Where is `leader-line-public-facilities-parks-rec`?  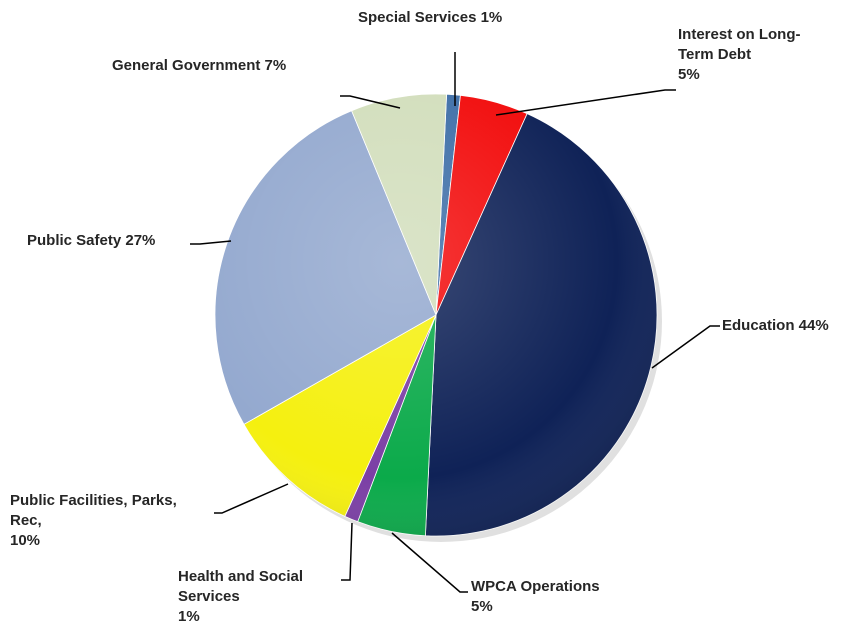
leader-line-public-facilities-parks-rec is located at coordinates (251, 498).